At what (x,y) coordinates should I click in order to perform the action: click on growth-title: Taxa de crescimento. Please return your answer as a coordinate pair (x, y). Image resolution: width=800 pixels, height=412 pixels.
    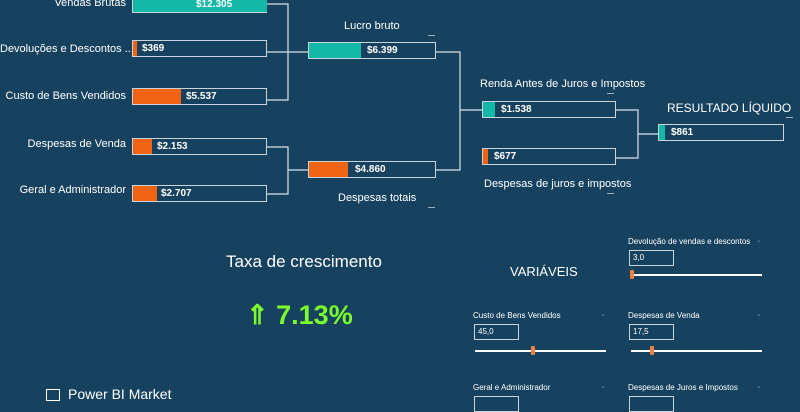
    Looking at the image, I should click on (304, 261).